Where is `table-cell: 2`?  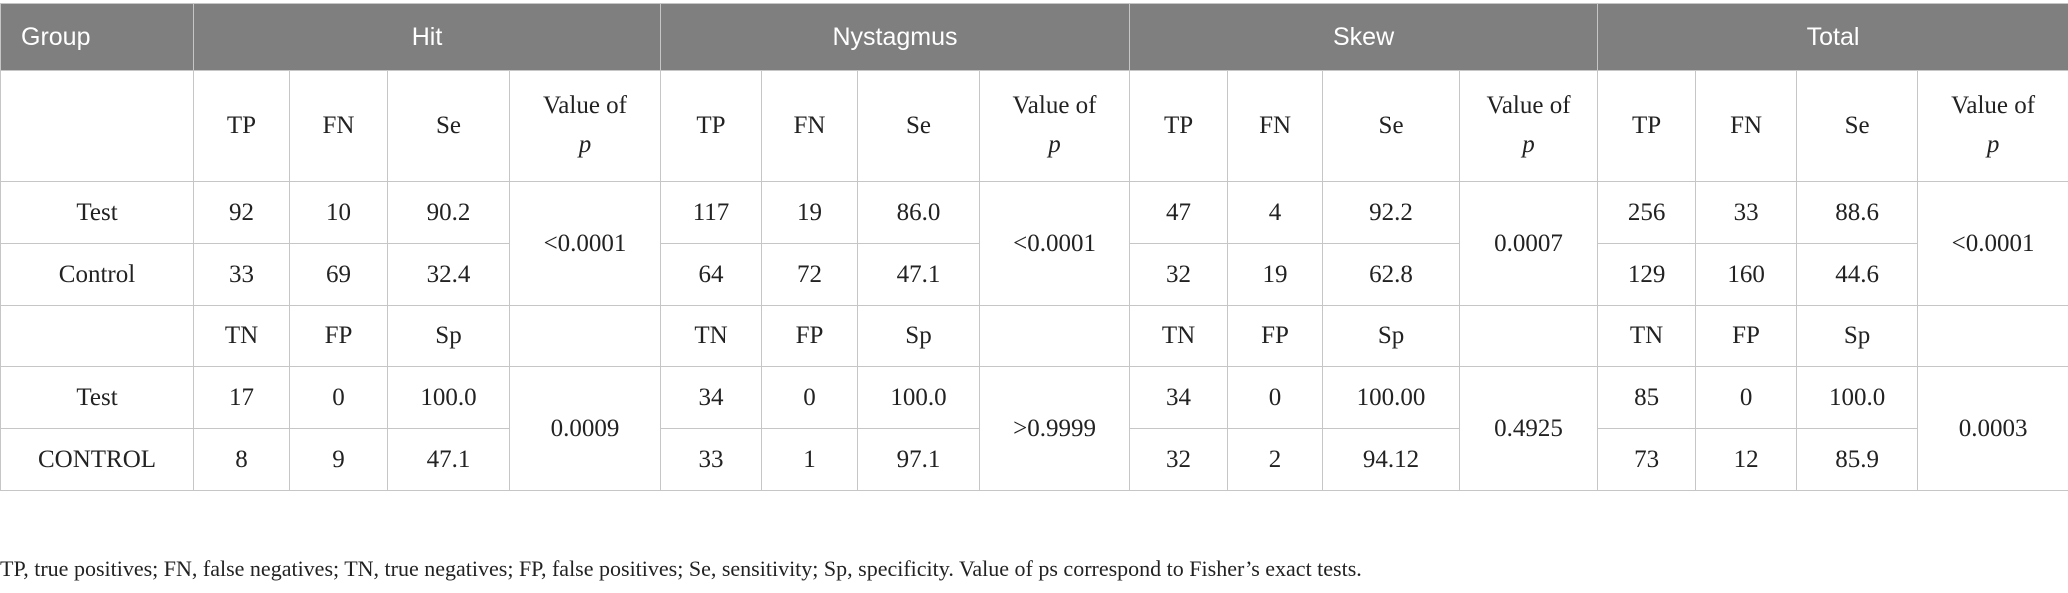
table-cell: 2 is located at coordinates (1275, 459).